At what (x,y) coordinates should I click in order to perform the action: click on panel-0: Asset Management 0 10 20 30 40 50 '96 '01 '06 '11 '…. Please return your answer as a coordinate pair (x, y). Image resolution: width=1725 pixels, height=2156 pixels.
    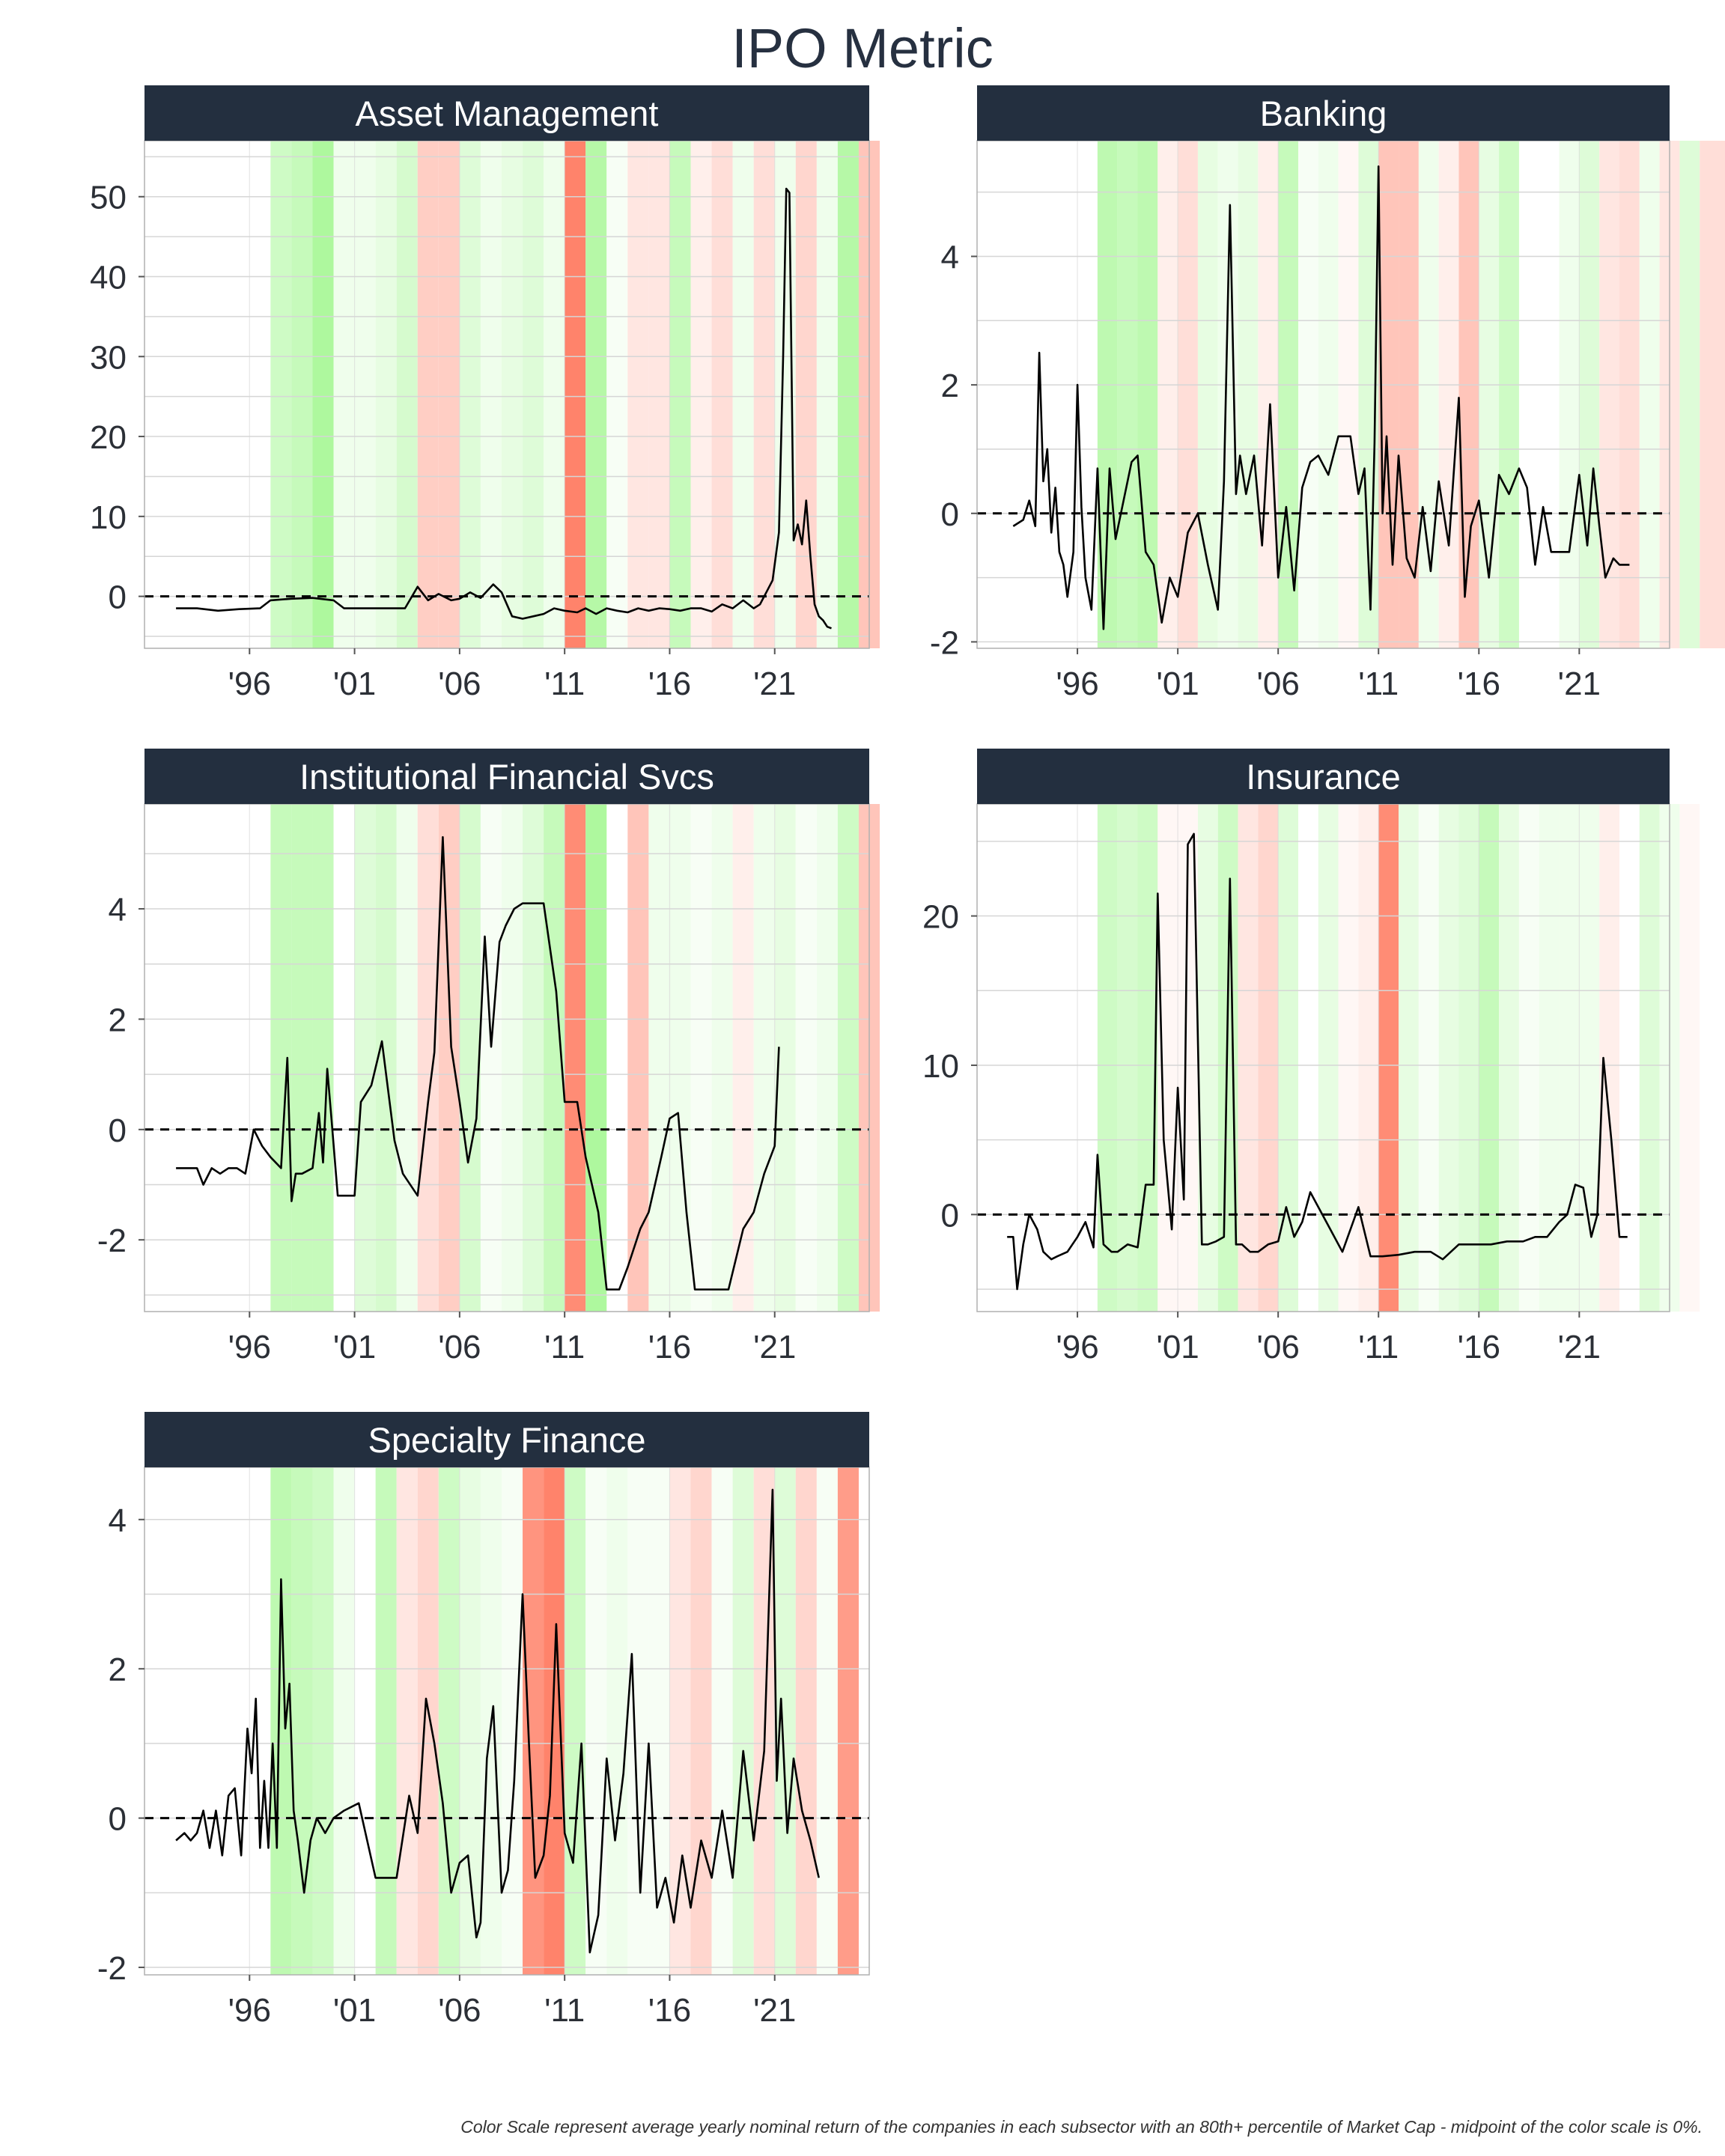
    Looking at the image, I should click on (485, 393).